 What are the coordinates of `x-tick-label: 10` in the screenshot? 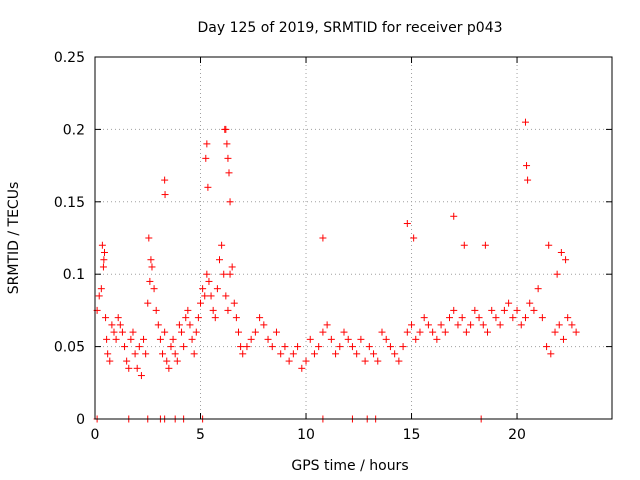 It's located at (306, 435).